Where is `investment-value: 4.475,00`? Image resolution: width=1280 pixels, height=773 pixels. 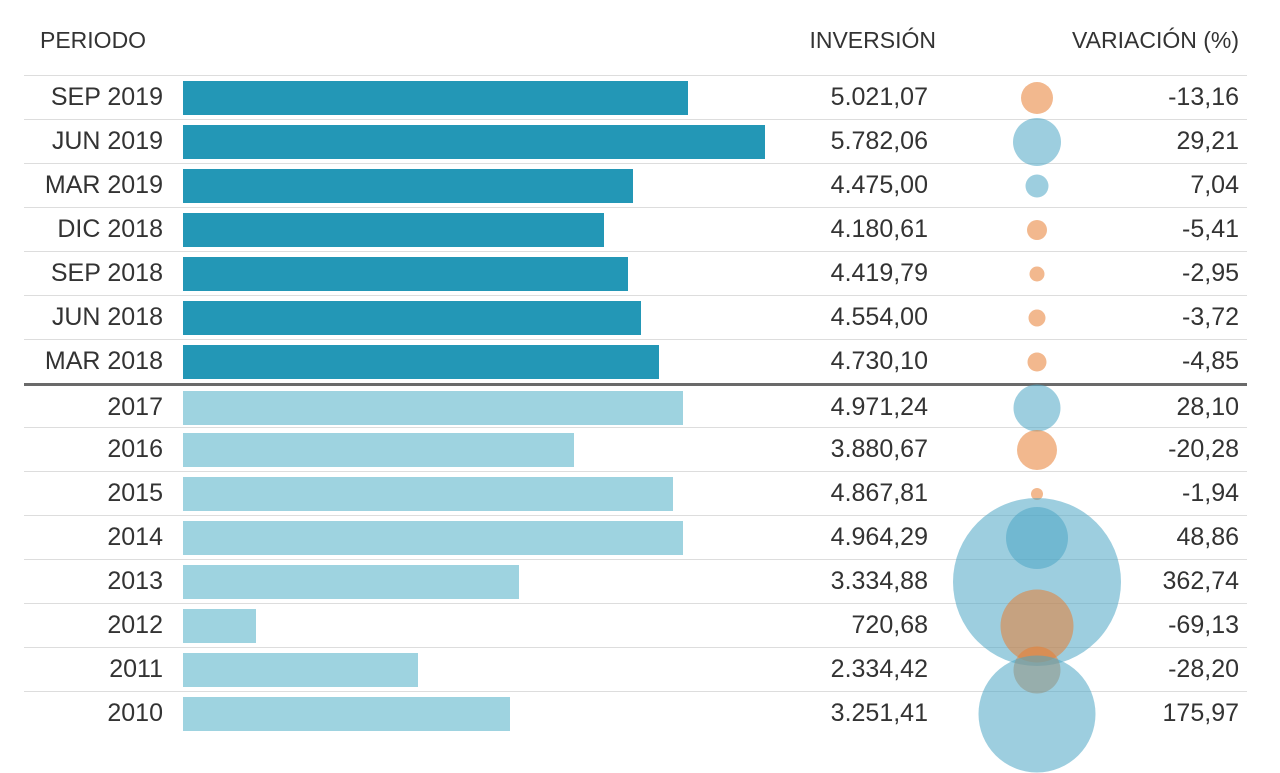 investment-value: 4.475,00 is located at coordinates (879, 185).